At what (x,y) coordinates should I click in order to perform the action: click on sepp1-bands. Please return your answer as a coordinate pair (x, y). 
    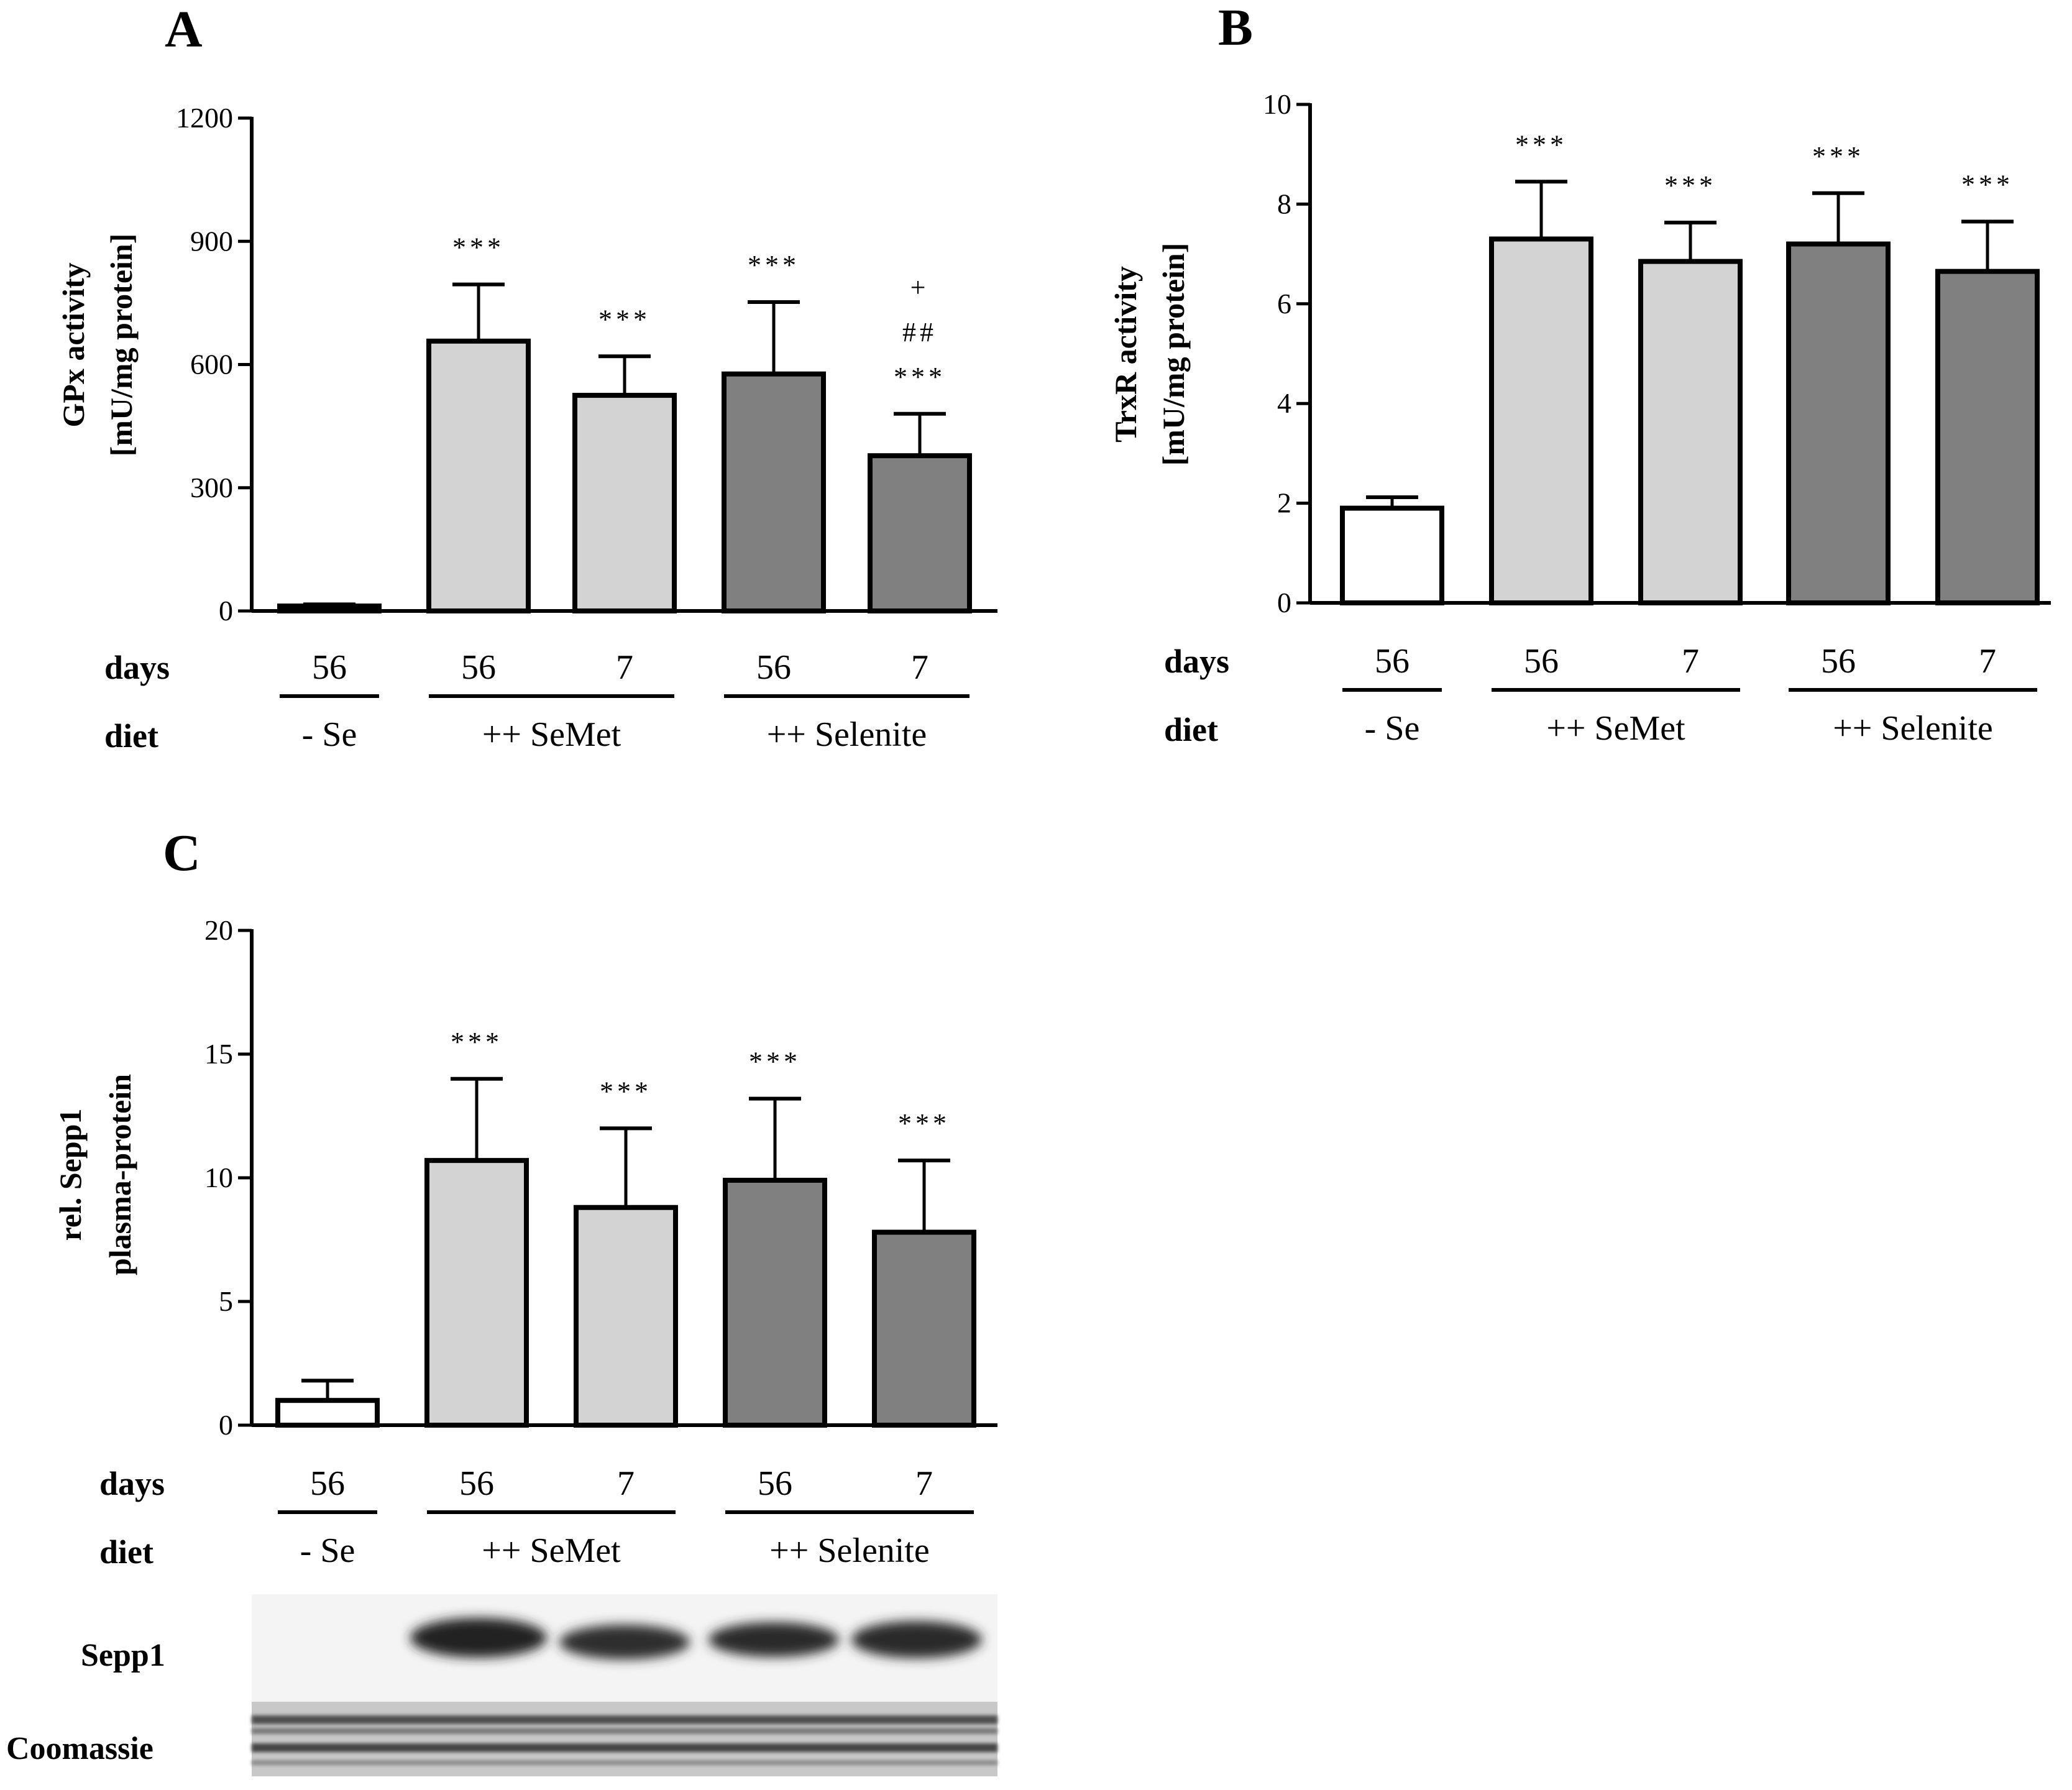
    Looking at the image, I should click on (696, 1639).